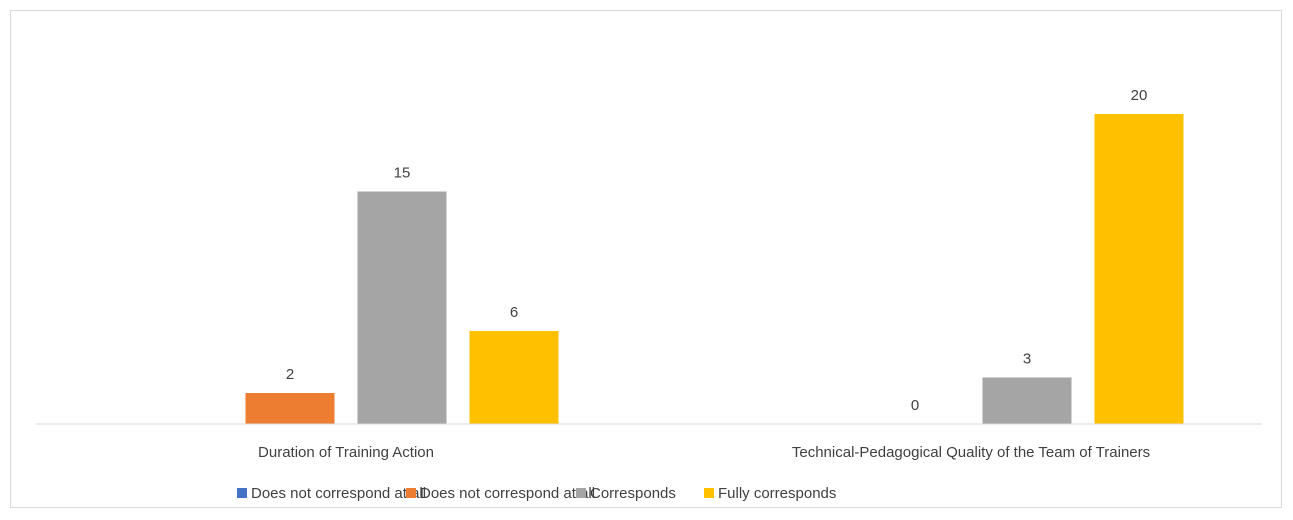 Image resolution: width=1293 pixels, height=520 pixels. What do you see at coordinates (507, 493) in the screenshot?
I see `legend-label-1: Does not correspond at all` at bounding box center [507, 493].